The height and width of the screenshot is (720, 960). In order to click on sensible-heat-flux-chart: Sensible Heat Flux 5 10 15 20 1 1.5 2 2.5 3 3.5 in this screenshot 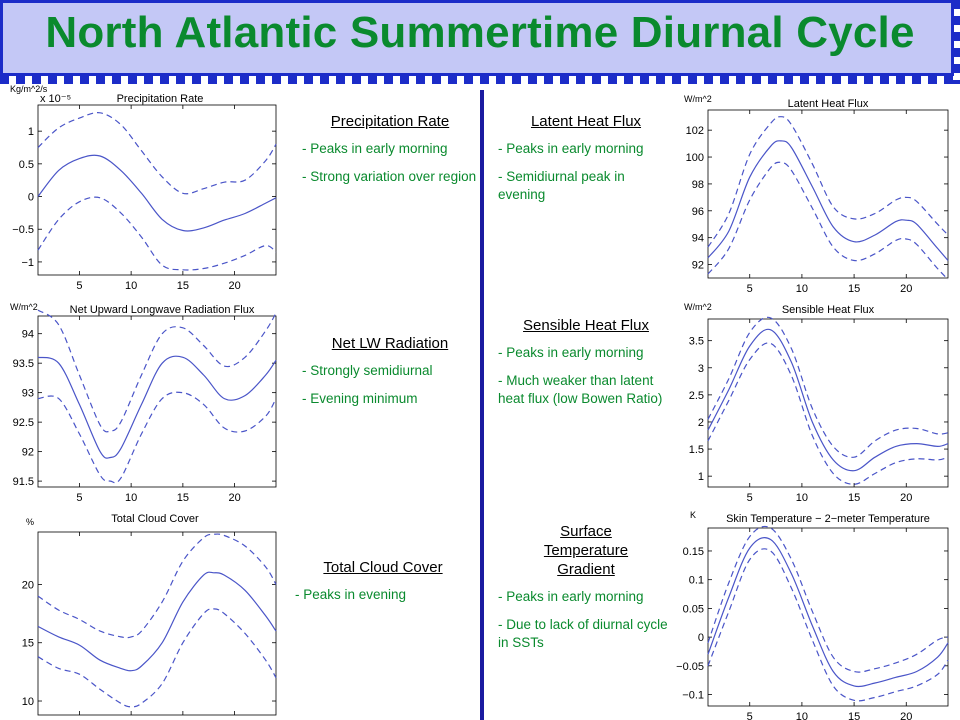, I will do `click(819, 404)`.